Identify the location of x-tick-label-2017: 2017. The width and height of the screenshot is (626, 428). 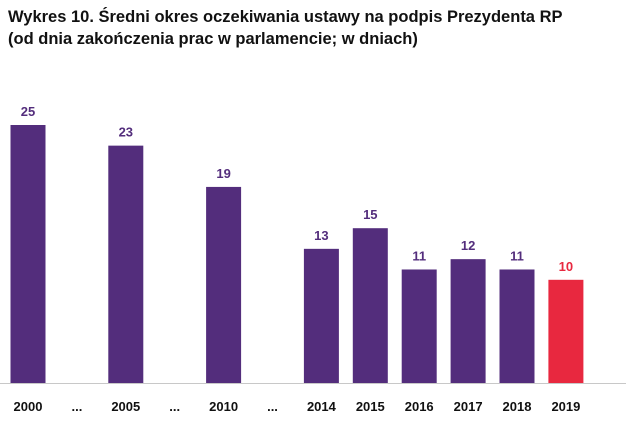
(468, 406).